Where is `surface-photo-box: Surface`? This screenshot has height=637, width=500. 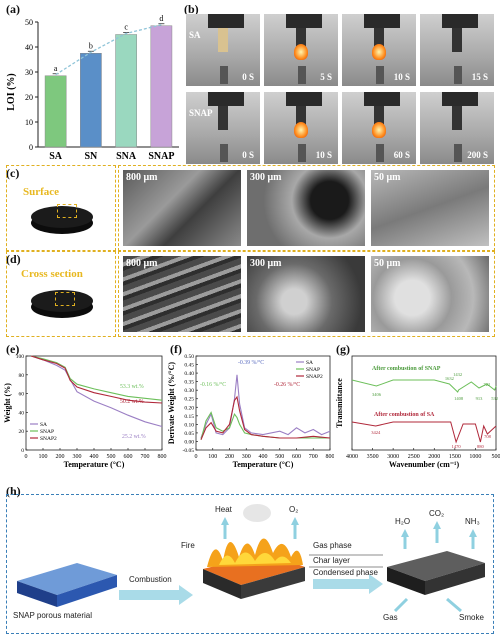 surface-photo-box: Surface is located at coordinates (61, 208).